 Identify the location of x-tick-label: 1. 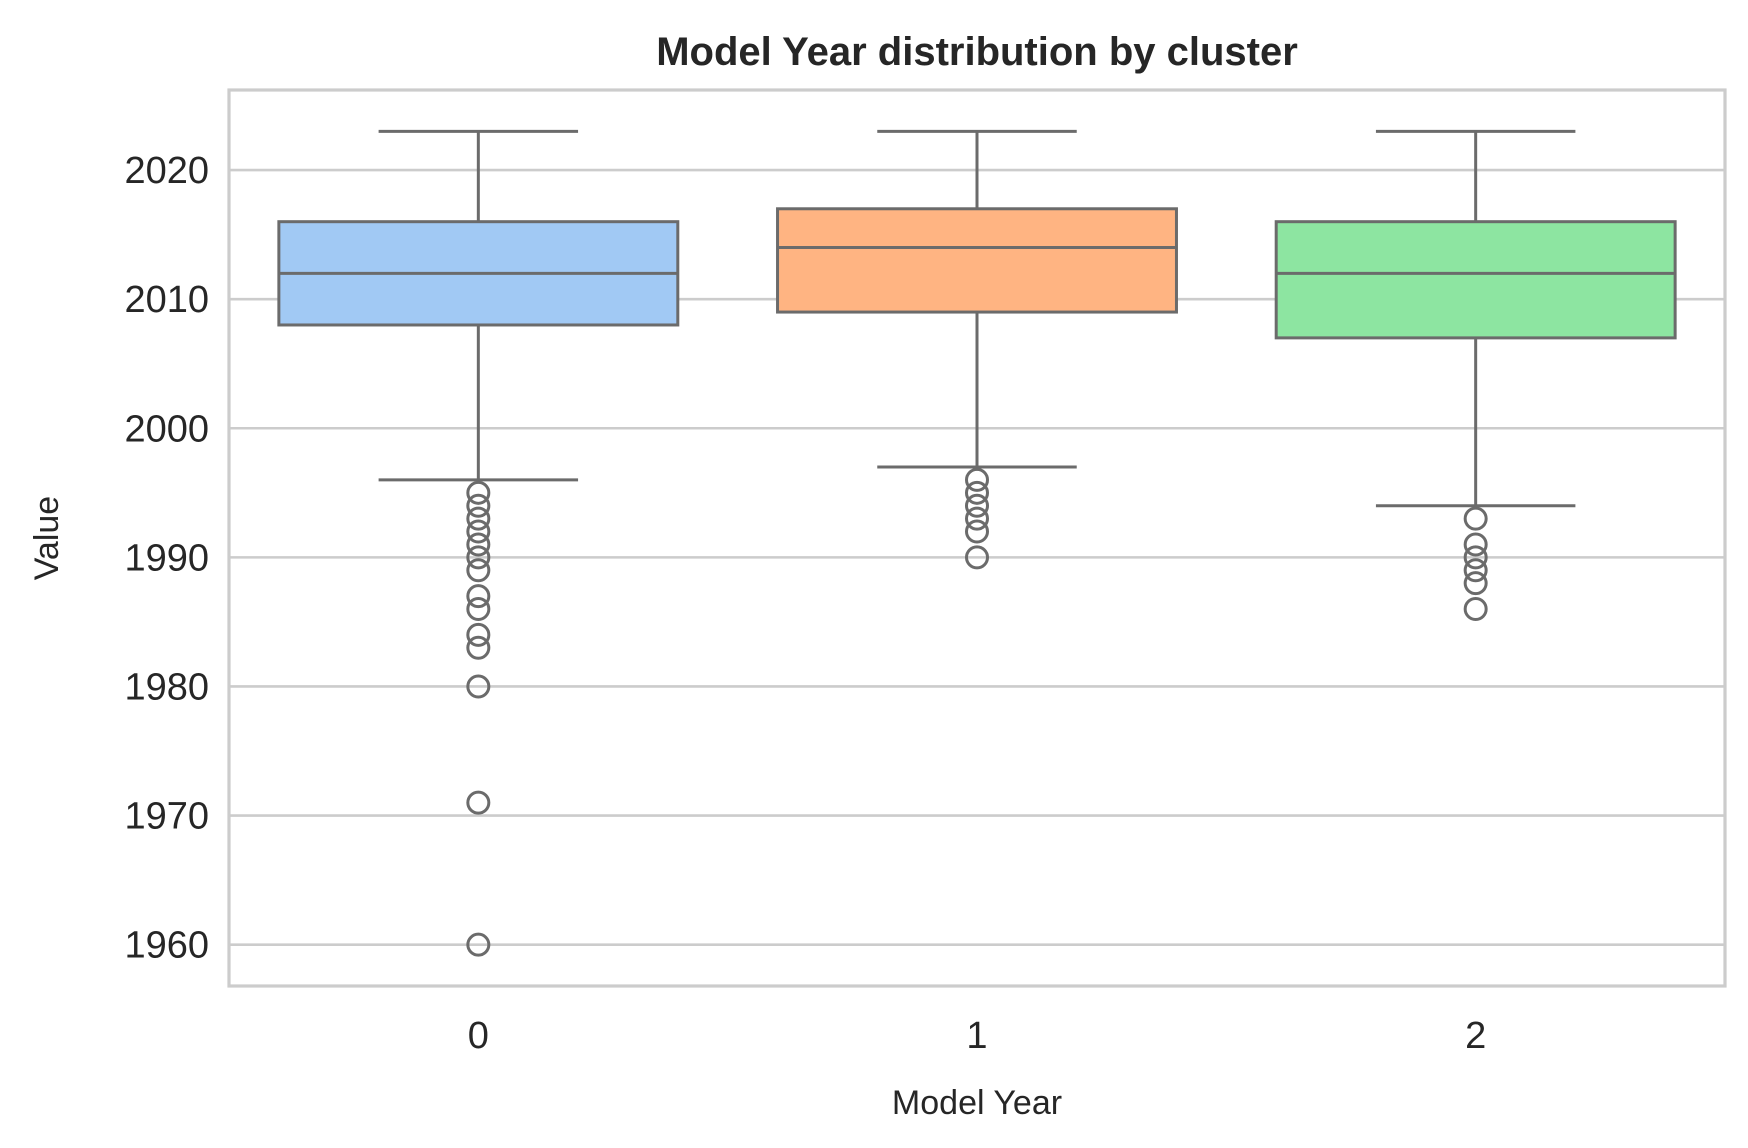
(976, 1036).